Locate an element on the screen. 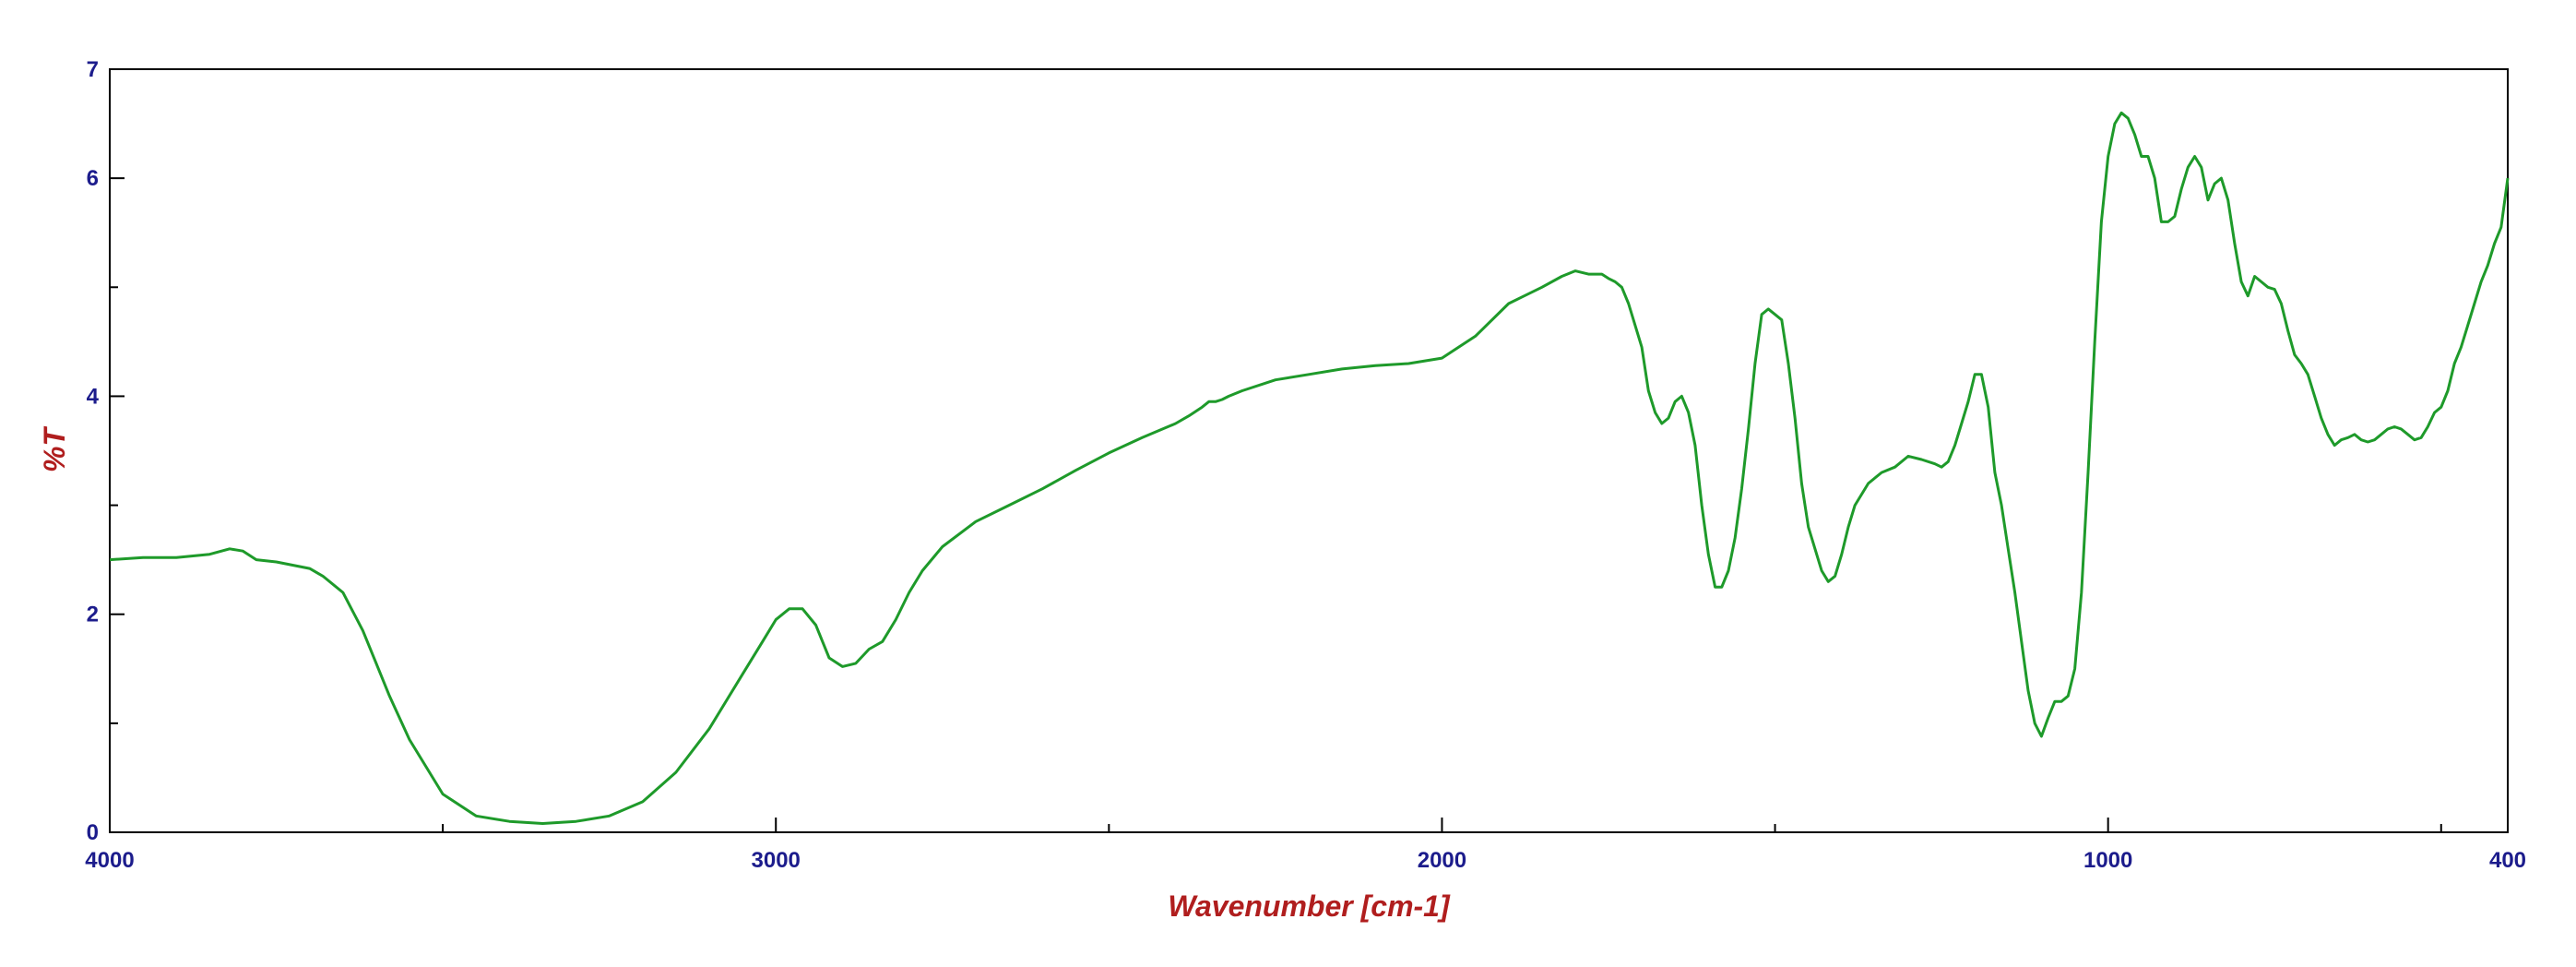  y-tick-label: 7 is located at coordinates (93, 69).